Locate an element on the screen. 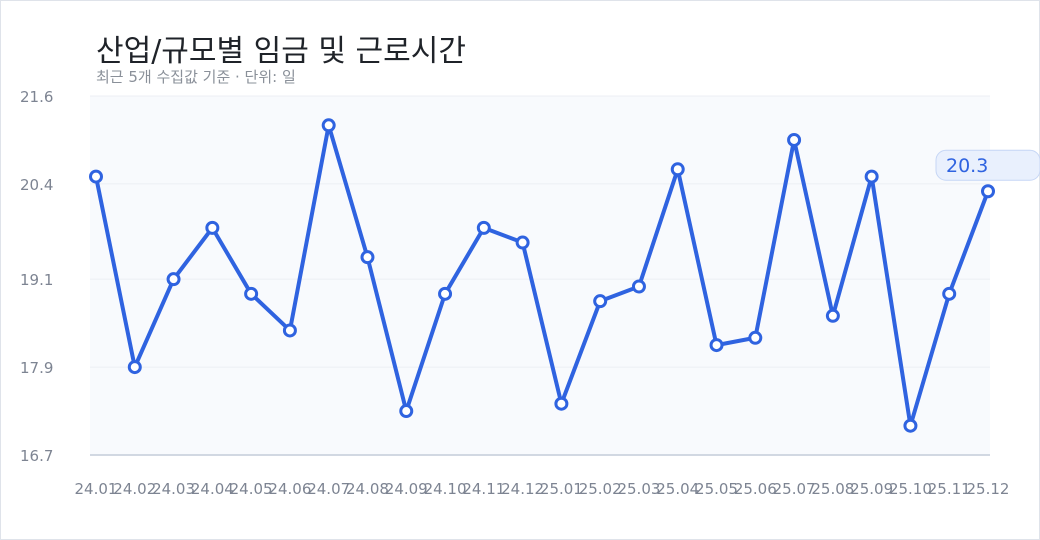  x-tick-label: 25.10 is located at coordinates (910, 489).